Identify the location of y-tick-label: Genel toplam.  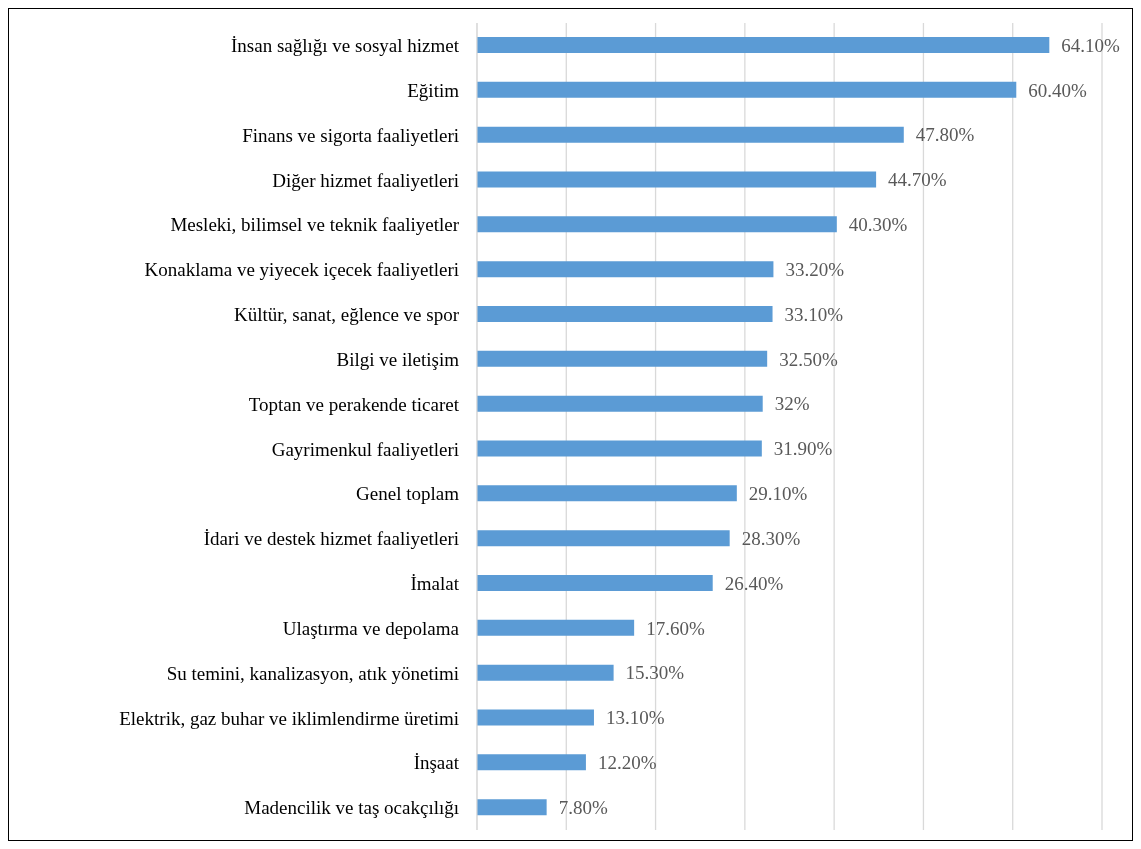
(408, 494).